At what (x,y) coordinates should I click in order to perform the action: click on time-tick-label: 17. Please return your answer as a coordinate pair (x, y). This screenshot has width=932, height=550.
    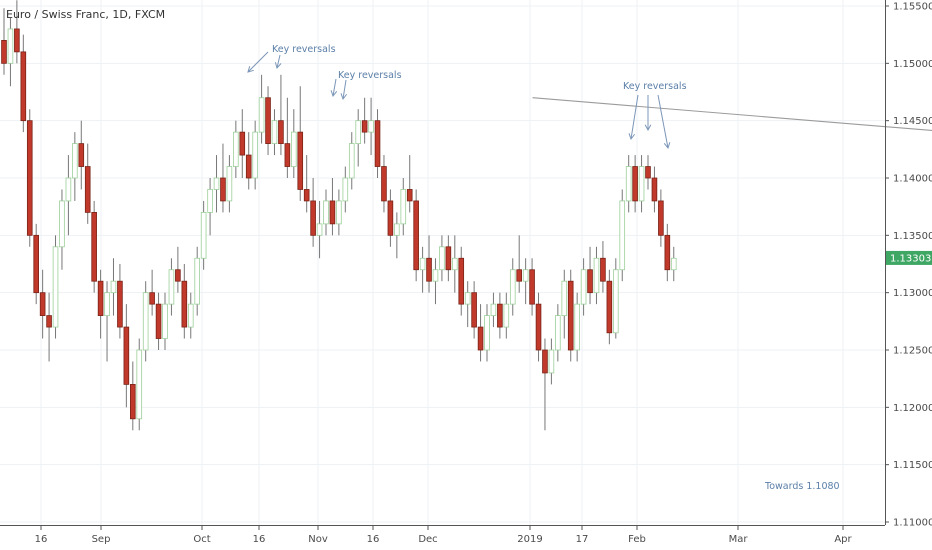
    Looking at the image, I should click on (582, 539).